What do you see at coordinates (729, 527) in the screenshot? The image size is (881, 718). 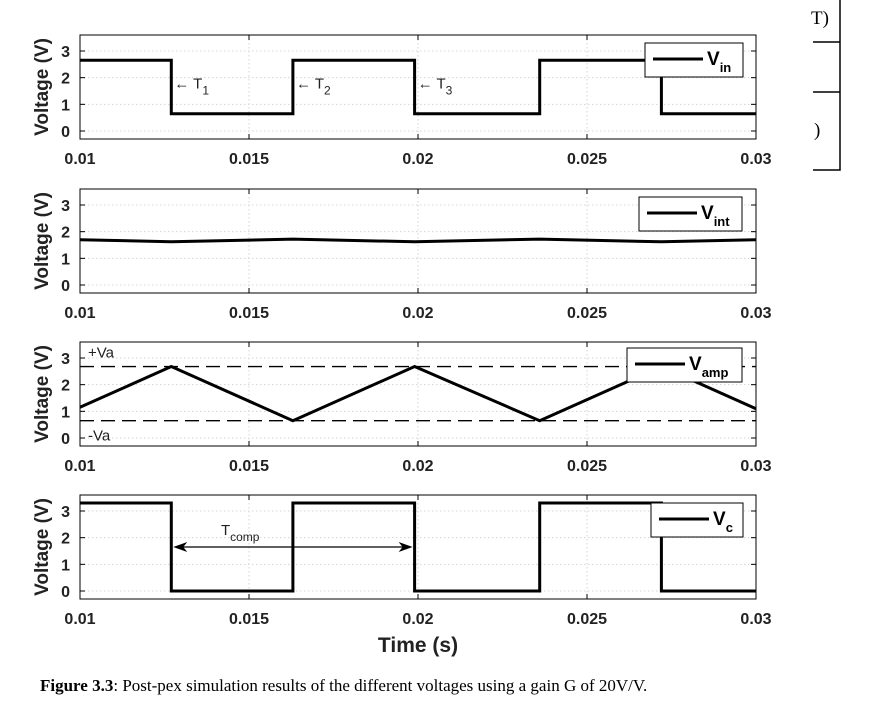 I see `legend-label-sub: c` at bounding box center [729, 527].